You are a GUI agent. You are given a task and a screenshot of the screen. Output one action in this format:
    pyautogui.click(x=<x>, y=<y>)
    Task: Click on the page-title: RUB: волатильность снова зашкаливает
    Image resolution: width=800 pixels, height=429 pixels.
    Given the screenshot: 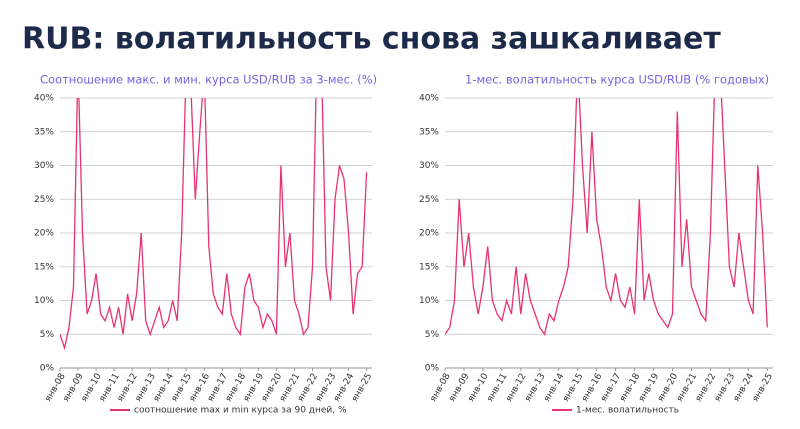 What is the action you would take?
    pyautogui.click(x=371, y=39)
    